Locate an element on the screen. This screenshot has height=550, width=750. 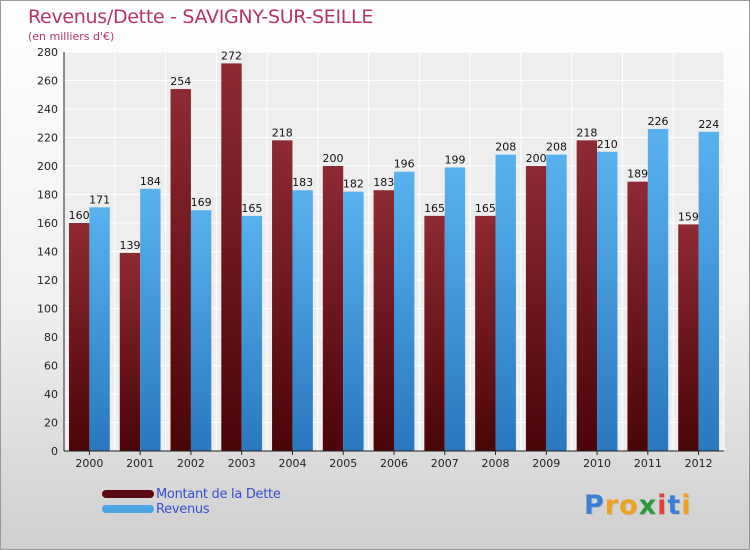
x-tick-label: 2000 is located at coordinates (89, 463).